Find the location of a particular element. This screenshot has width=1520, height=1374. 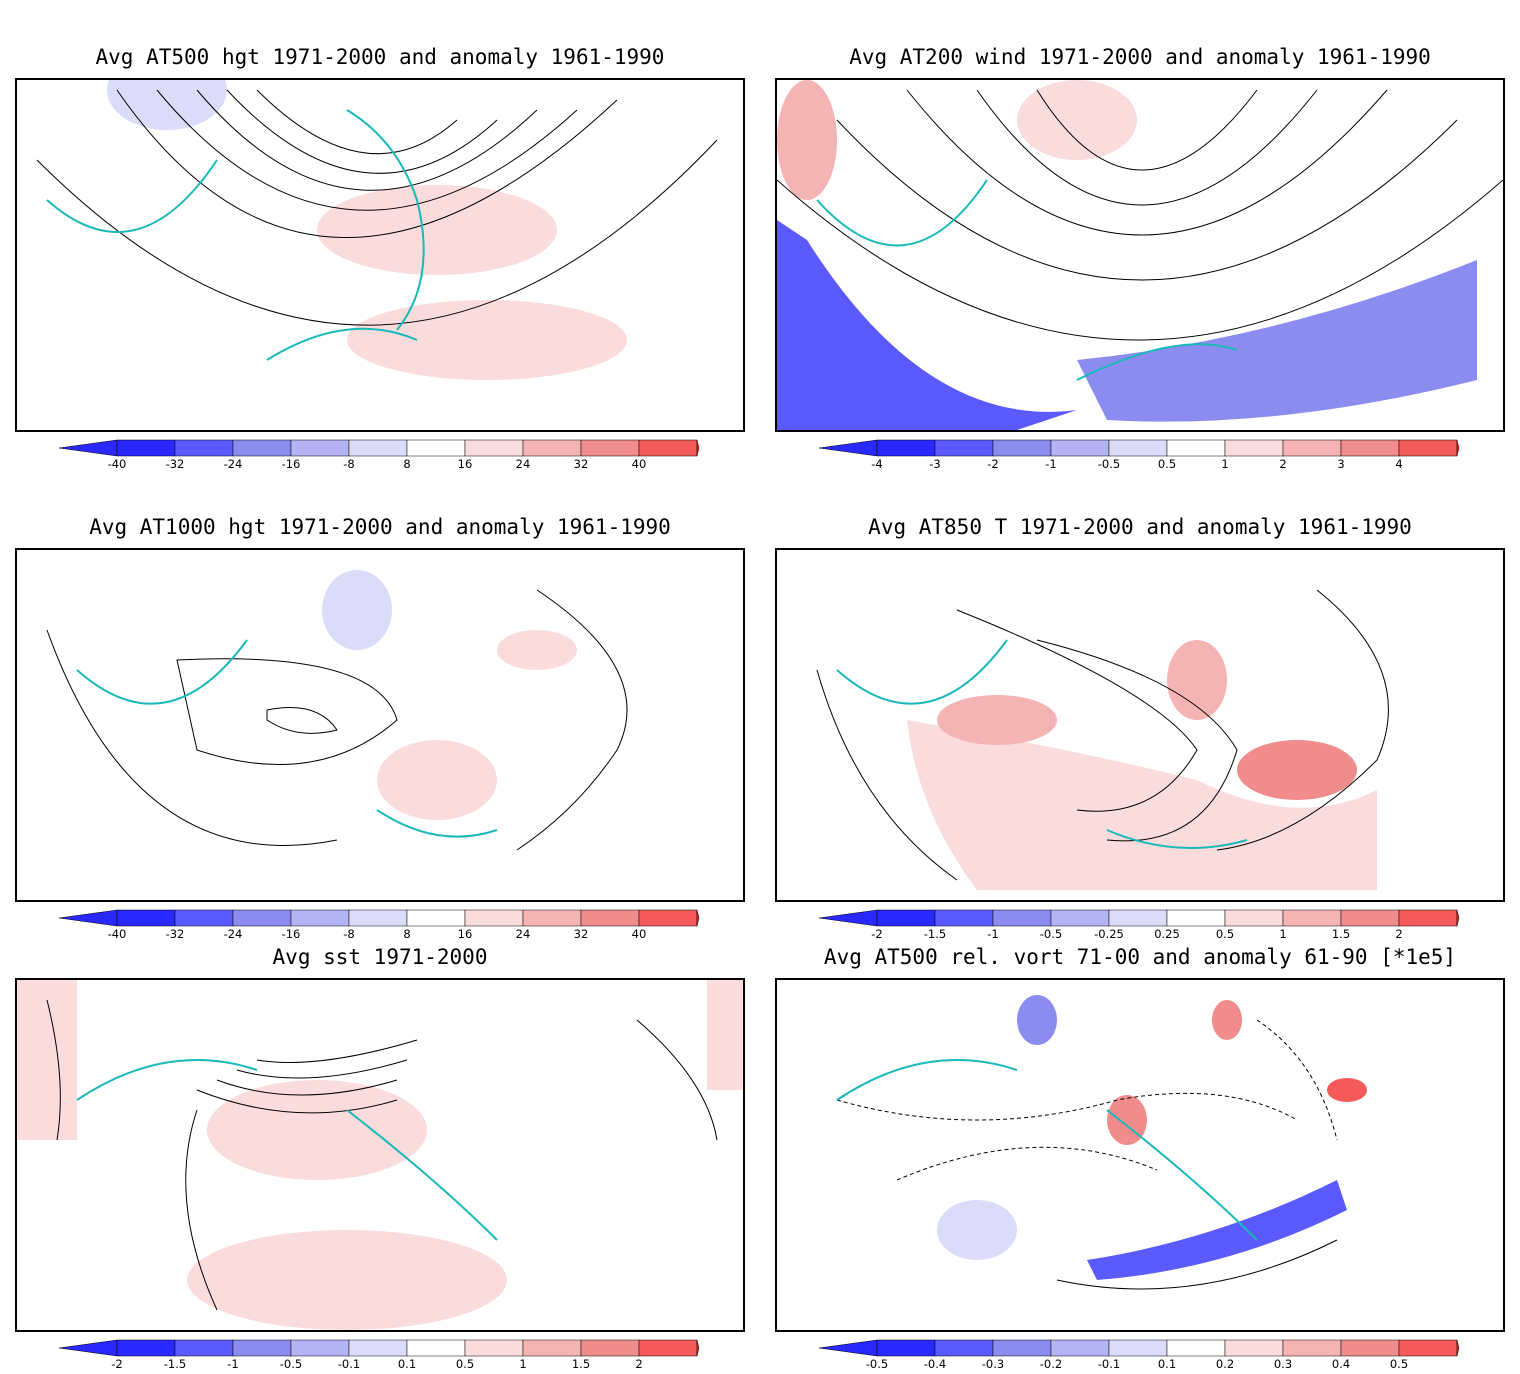

tick-label: -0.4 is located at coordinates (935, 1364).